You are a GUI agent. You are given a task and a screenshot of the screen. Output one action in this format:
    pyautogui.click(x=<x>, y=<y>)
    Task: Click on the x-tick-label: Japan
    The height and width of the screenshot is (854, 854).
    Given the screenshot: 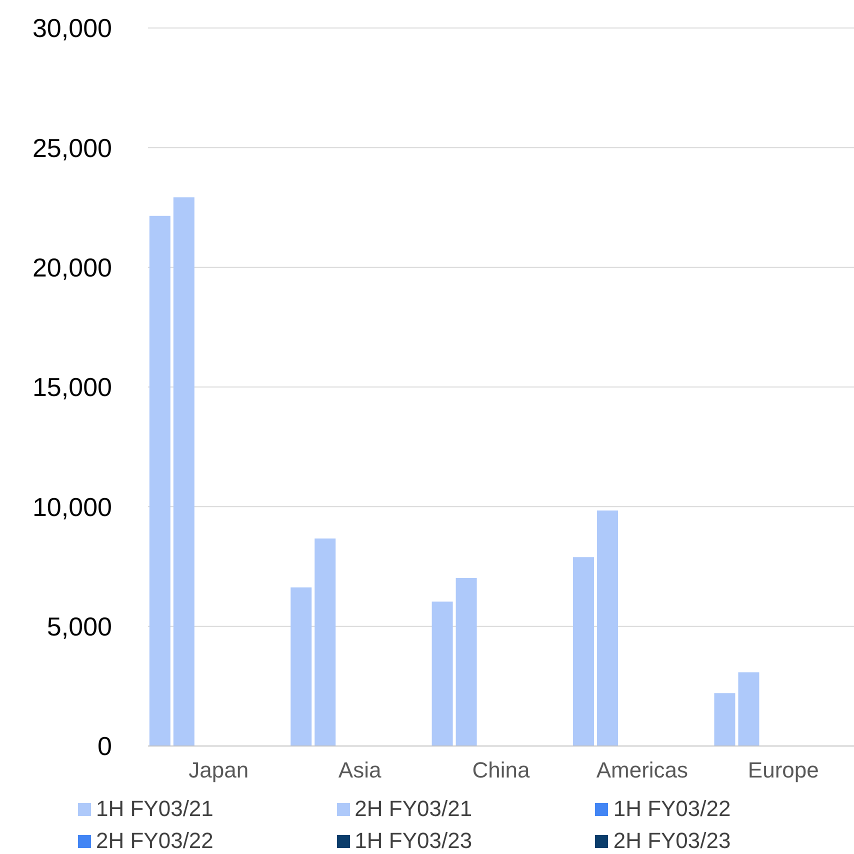 What is the action you would take?
    pyautogui.click(x=218, y=770)
    